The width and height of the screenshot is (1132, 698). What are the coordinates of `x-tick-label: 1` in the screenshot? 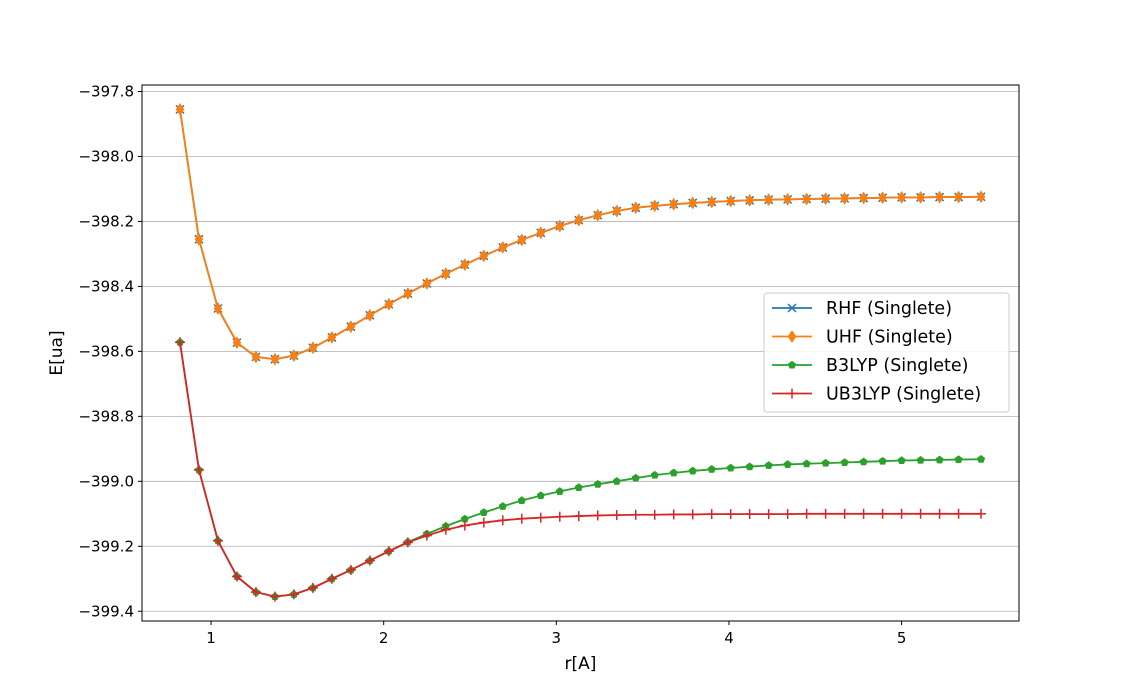 It's located at (211, 638).